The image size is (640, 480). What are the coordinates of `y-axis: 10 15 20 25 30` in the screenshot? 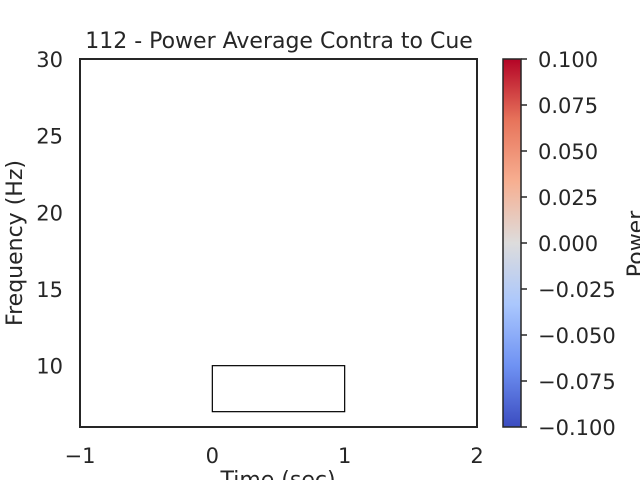 It's located at (49, 213).